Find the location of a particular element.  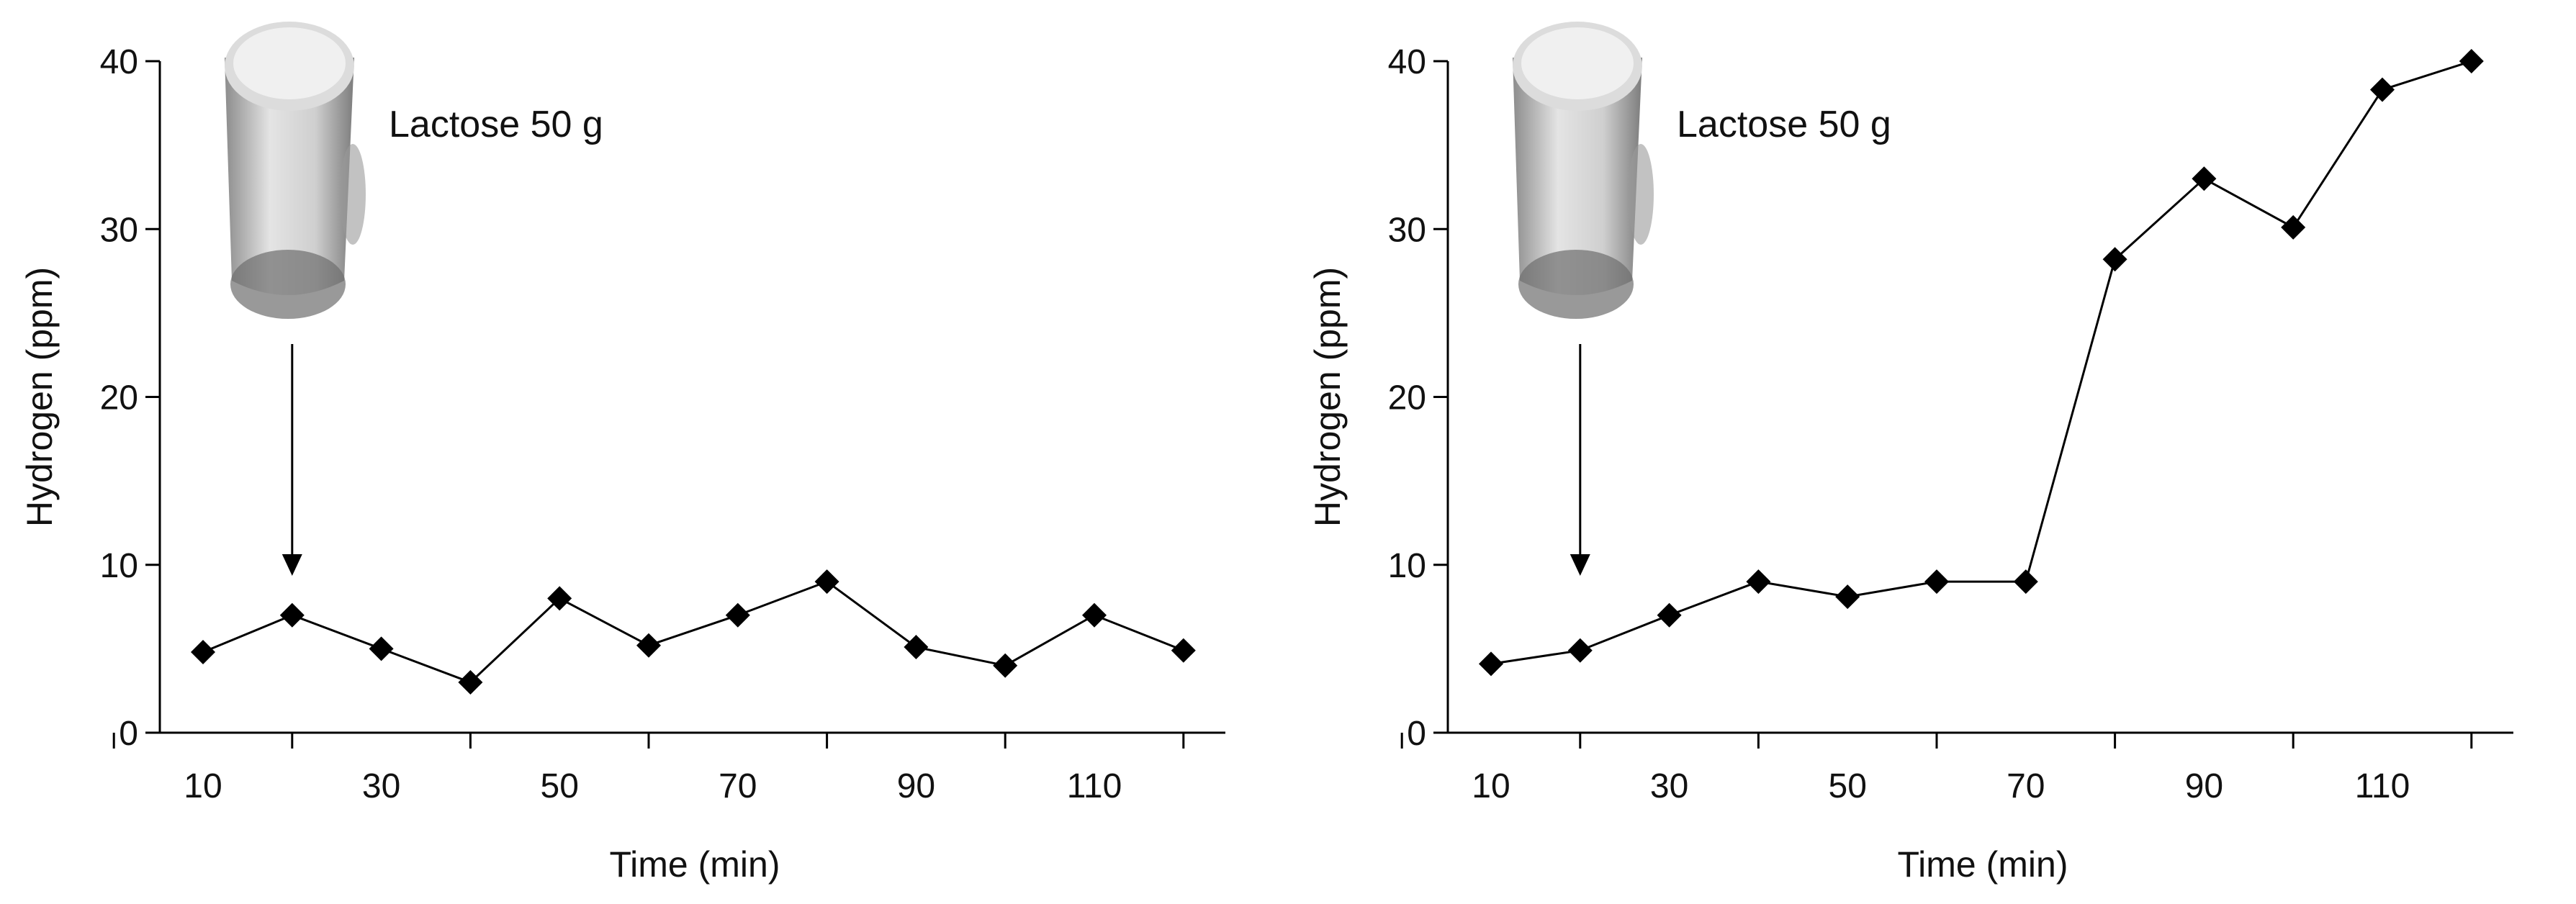

series-line is located at coordinates (693, 632).